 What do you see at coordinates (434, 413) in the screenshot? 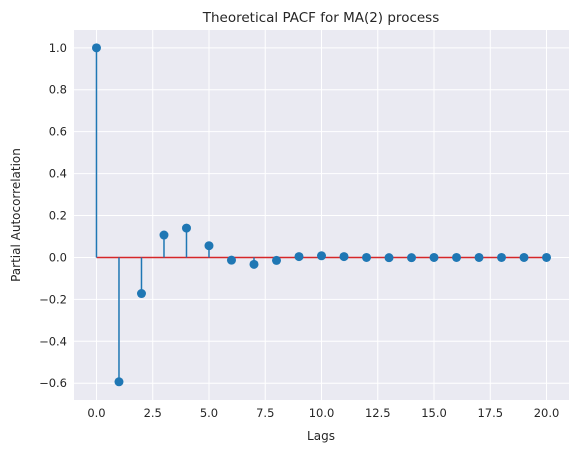
I see `x-tick-label: 15.0` at bounding box center [434, 413].